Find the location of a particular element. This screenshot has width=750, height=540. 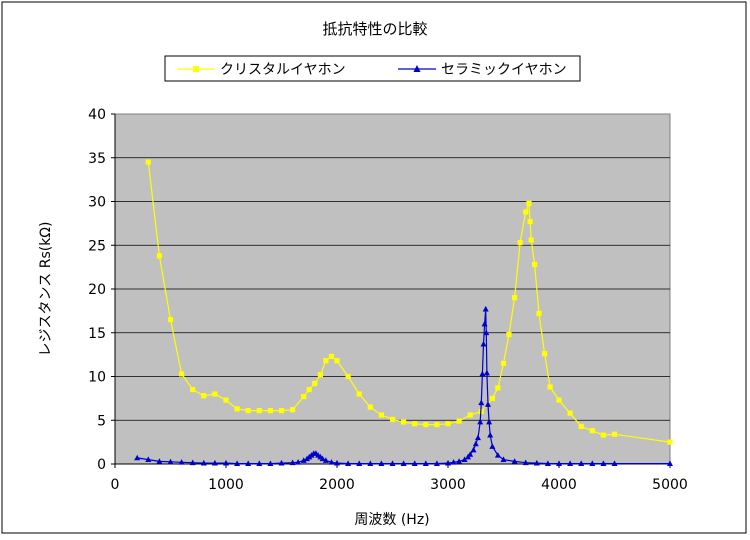

legend-frame is located at coordinates (372, 68).